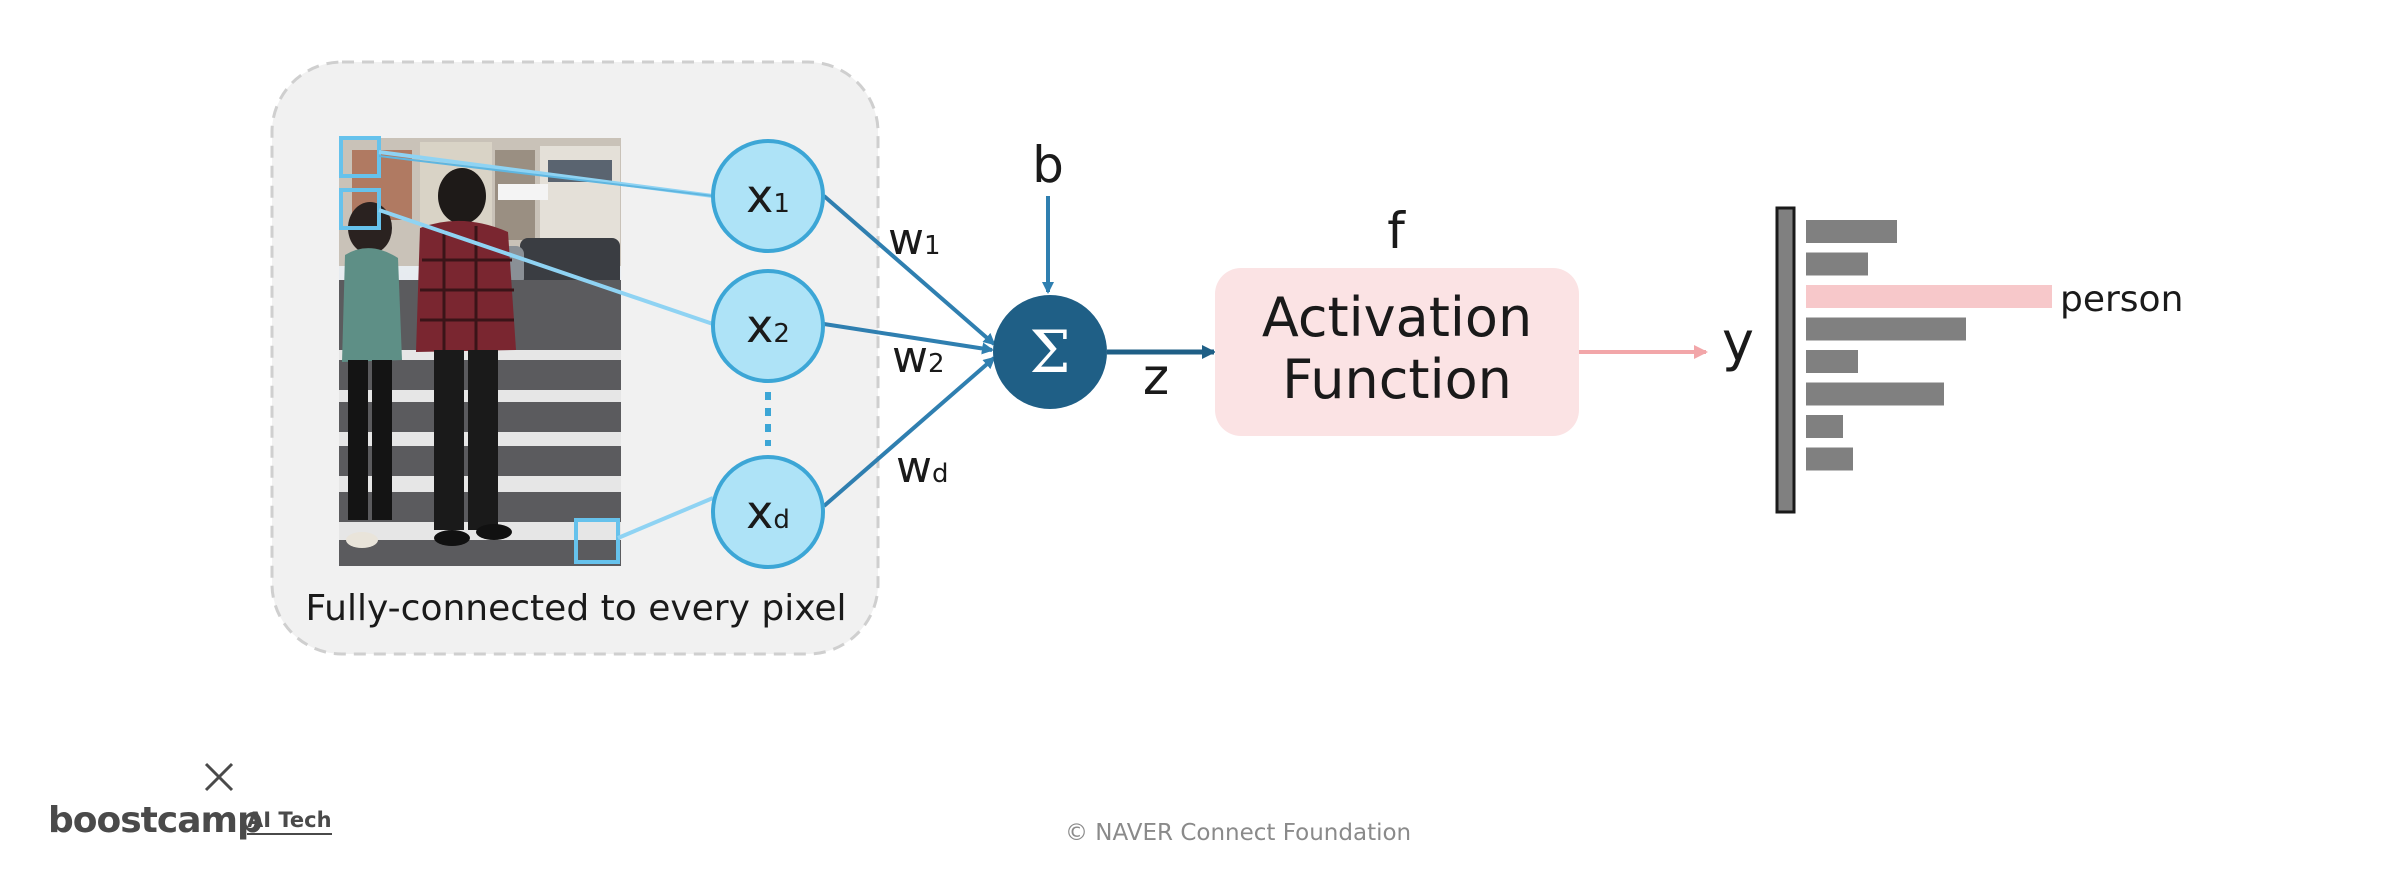 This screenshot has width=2386, height=872. Describe the element at coordinates (781, 520) in the screenshot. I see `input-d-sub: d` at that location.